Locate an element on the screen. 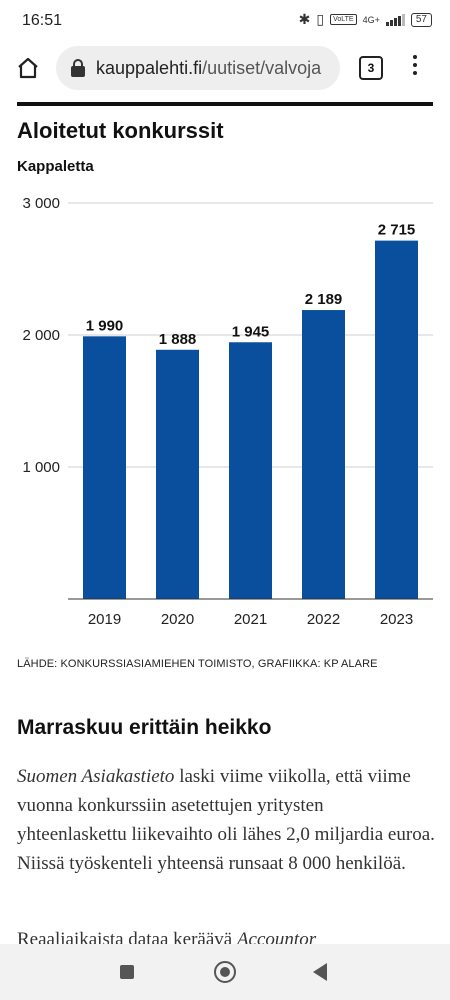 This screenshot has height=1000, width=450. clock: 16:51 is located at coordinates (42, 20).